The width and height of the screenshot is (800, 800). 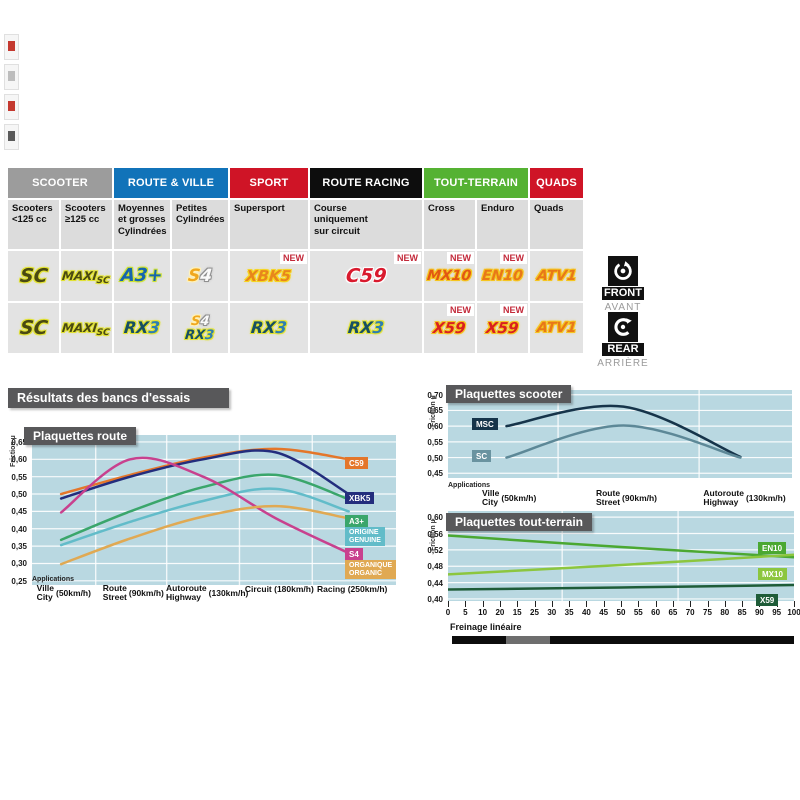 I want to click on subcategory-header-1: Scooters ≥125 cc, so click(x=86, y=224).